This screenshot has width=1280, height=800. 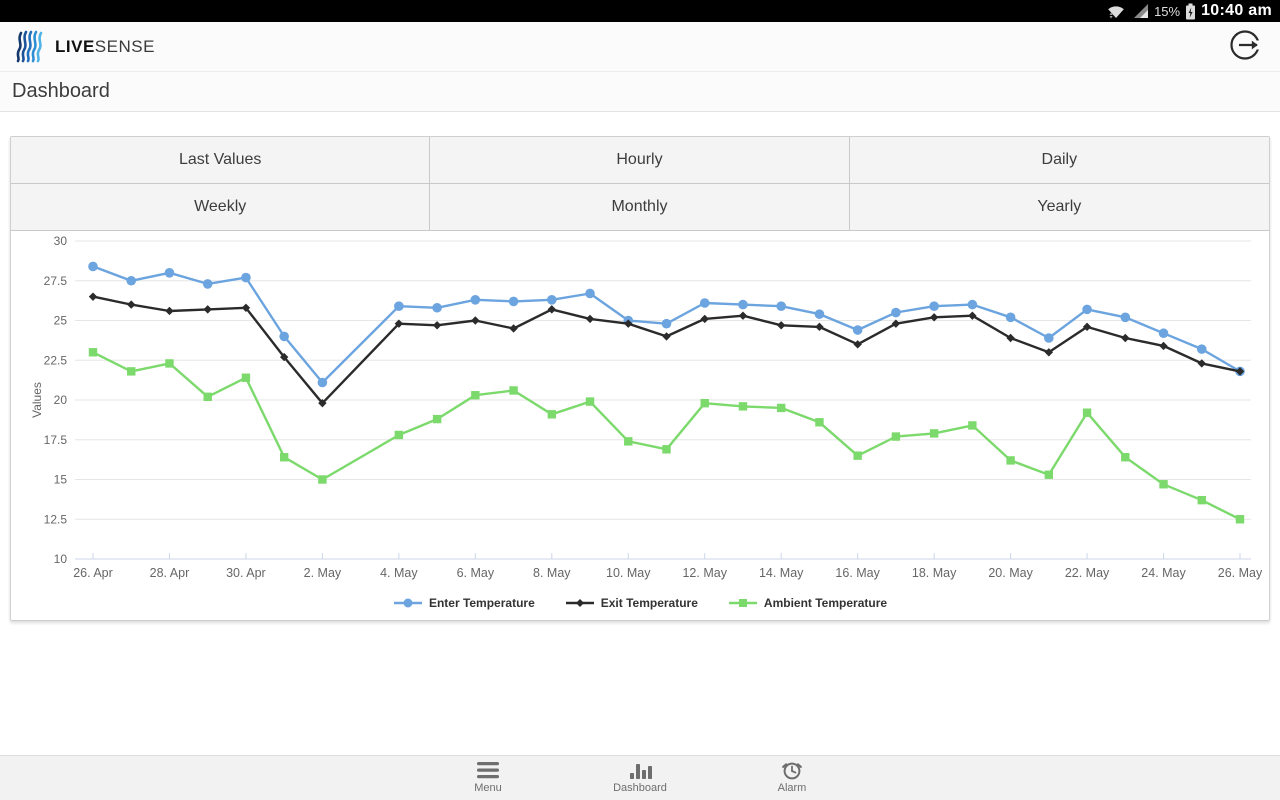 What do you see at coordinates (641, 771) in the screenshot?
I see `bar-chart-icon` at bounding box center [641, 771].